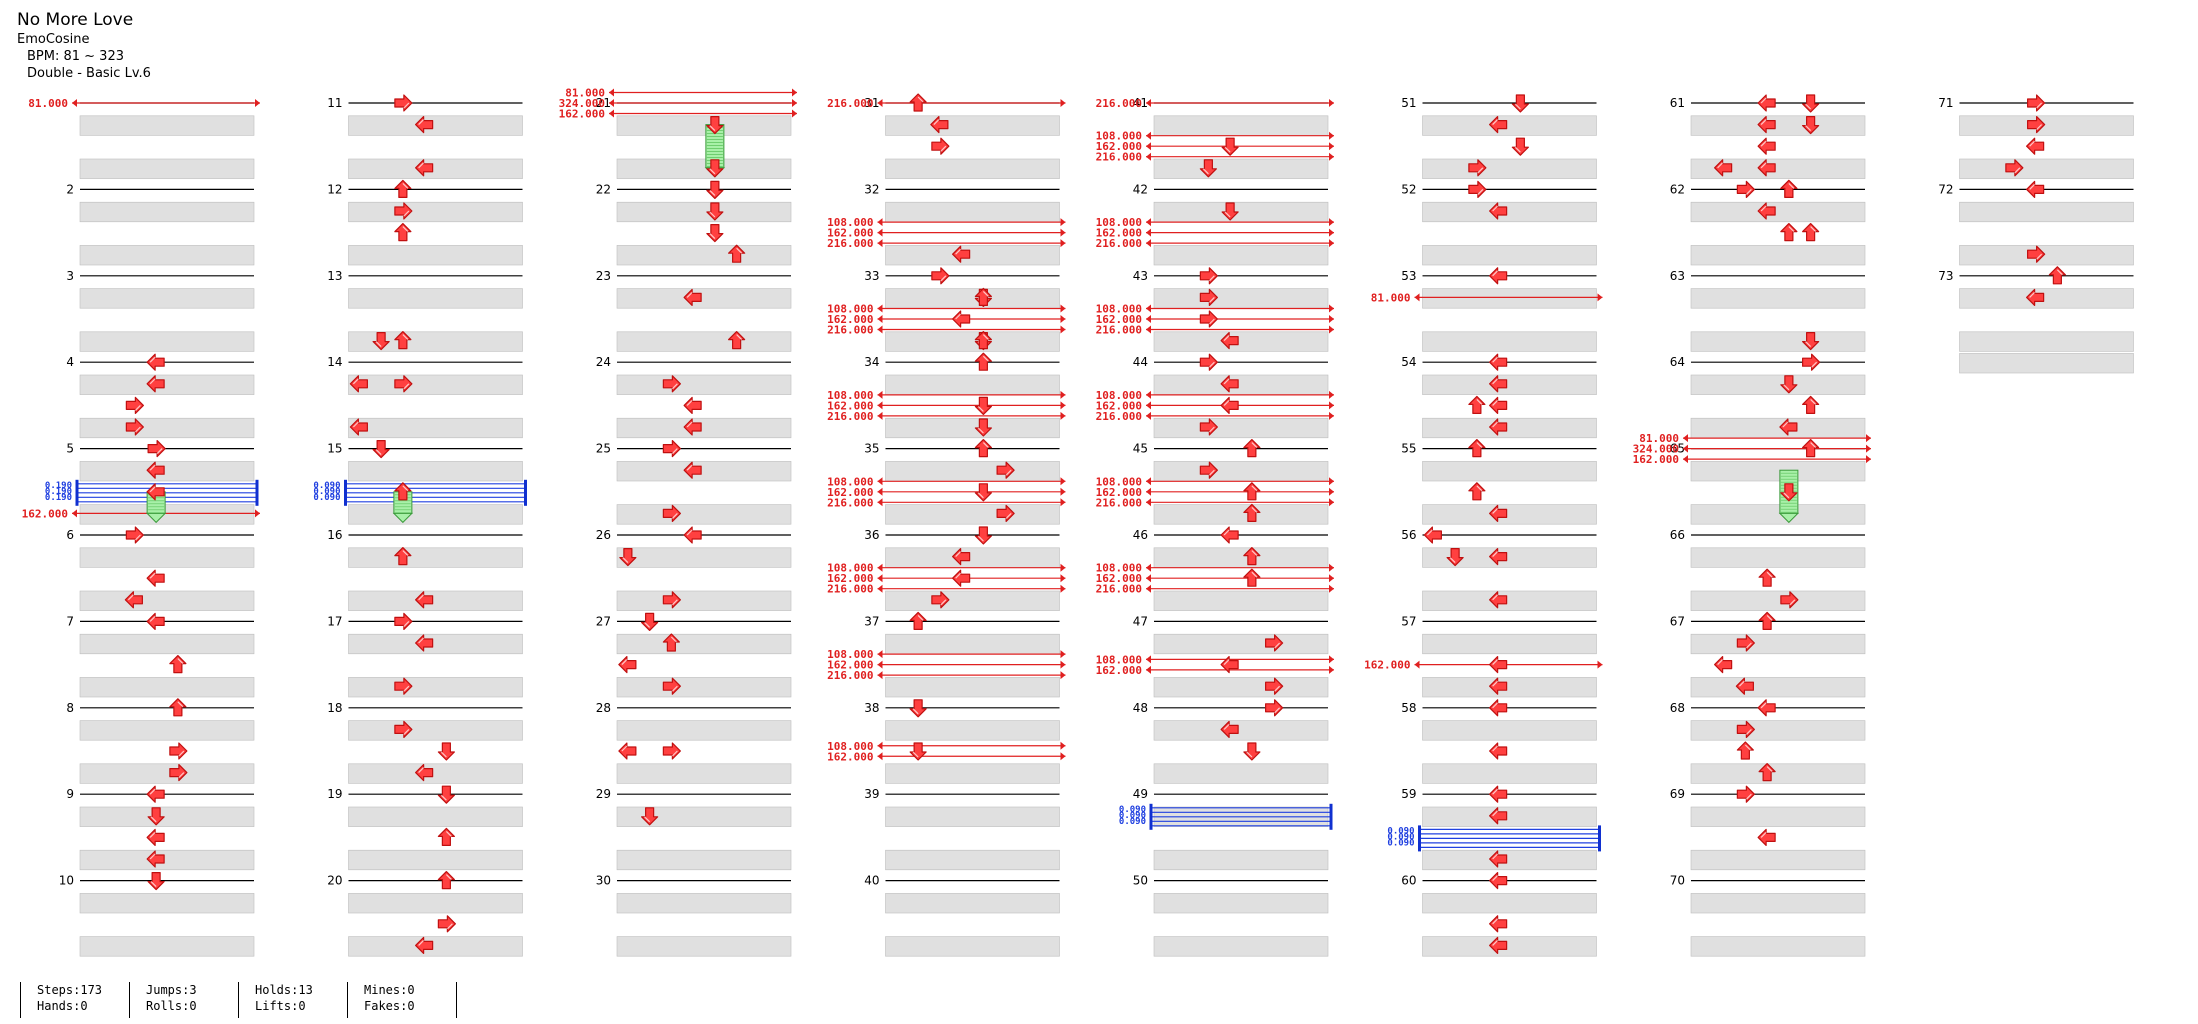 The height and width of the screenshot is (1024, 2198). I want to click on stop-label: 0.190, so click(58, 492).